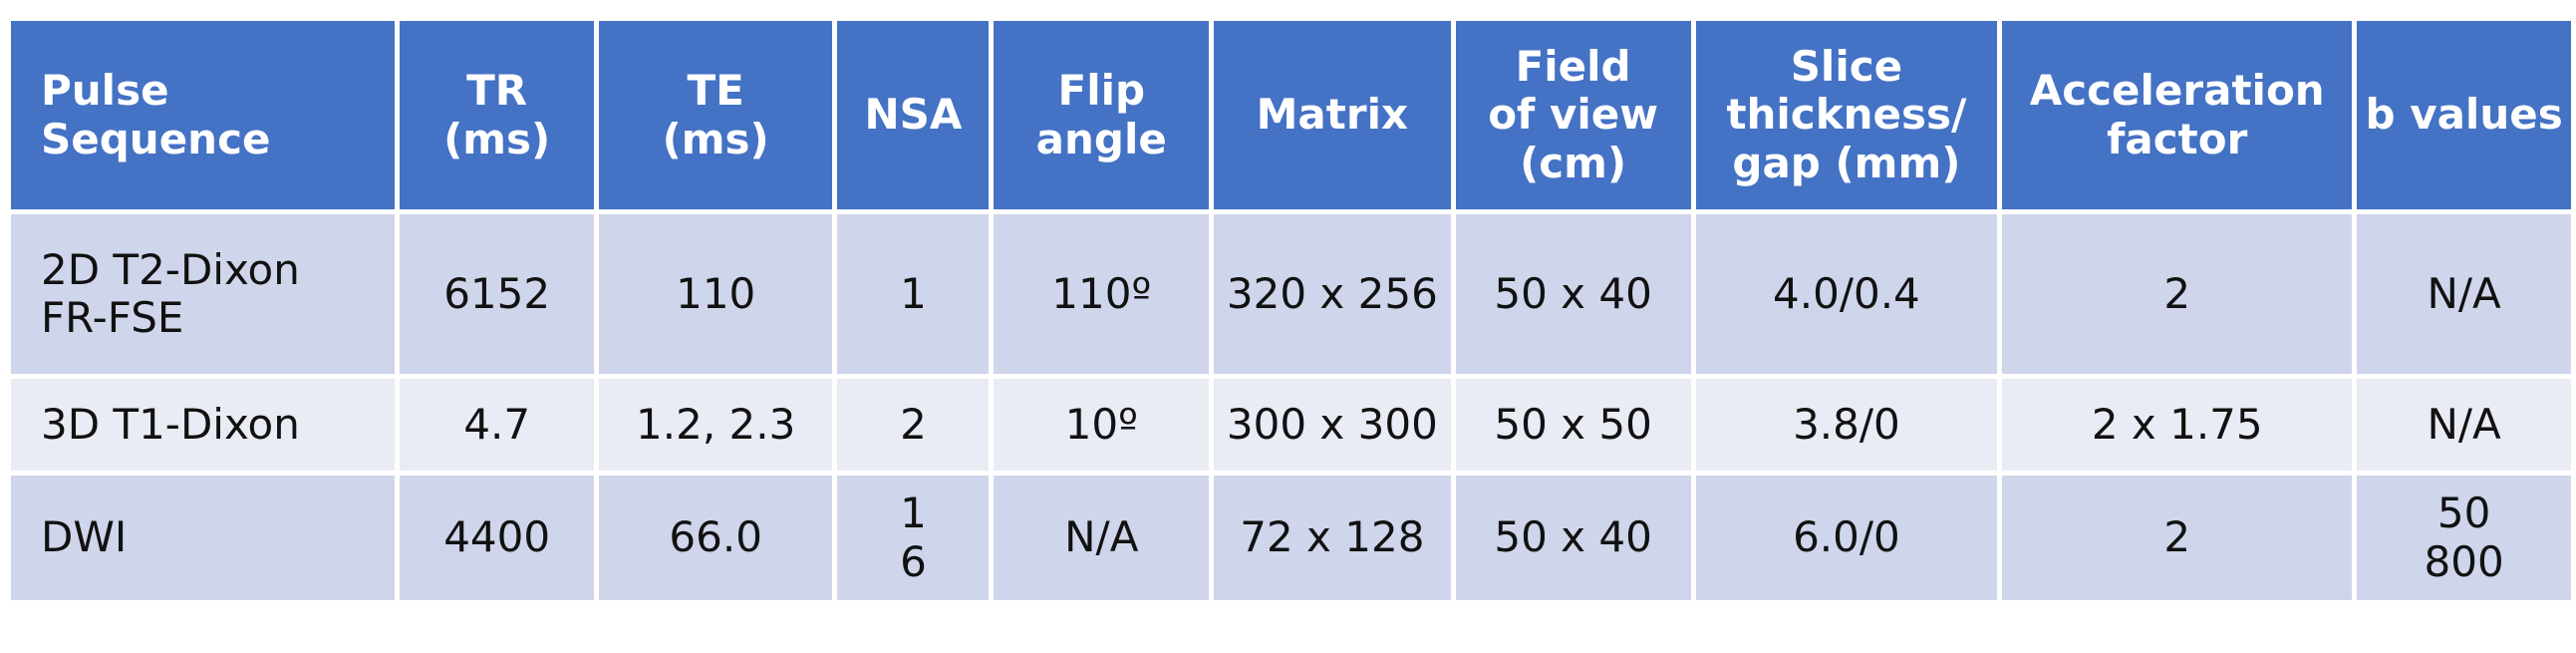 The width and height of the screenshot is (2576, 653). I want to click on header-cell: NSA, so click(913, 115).